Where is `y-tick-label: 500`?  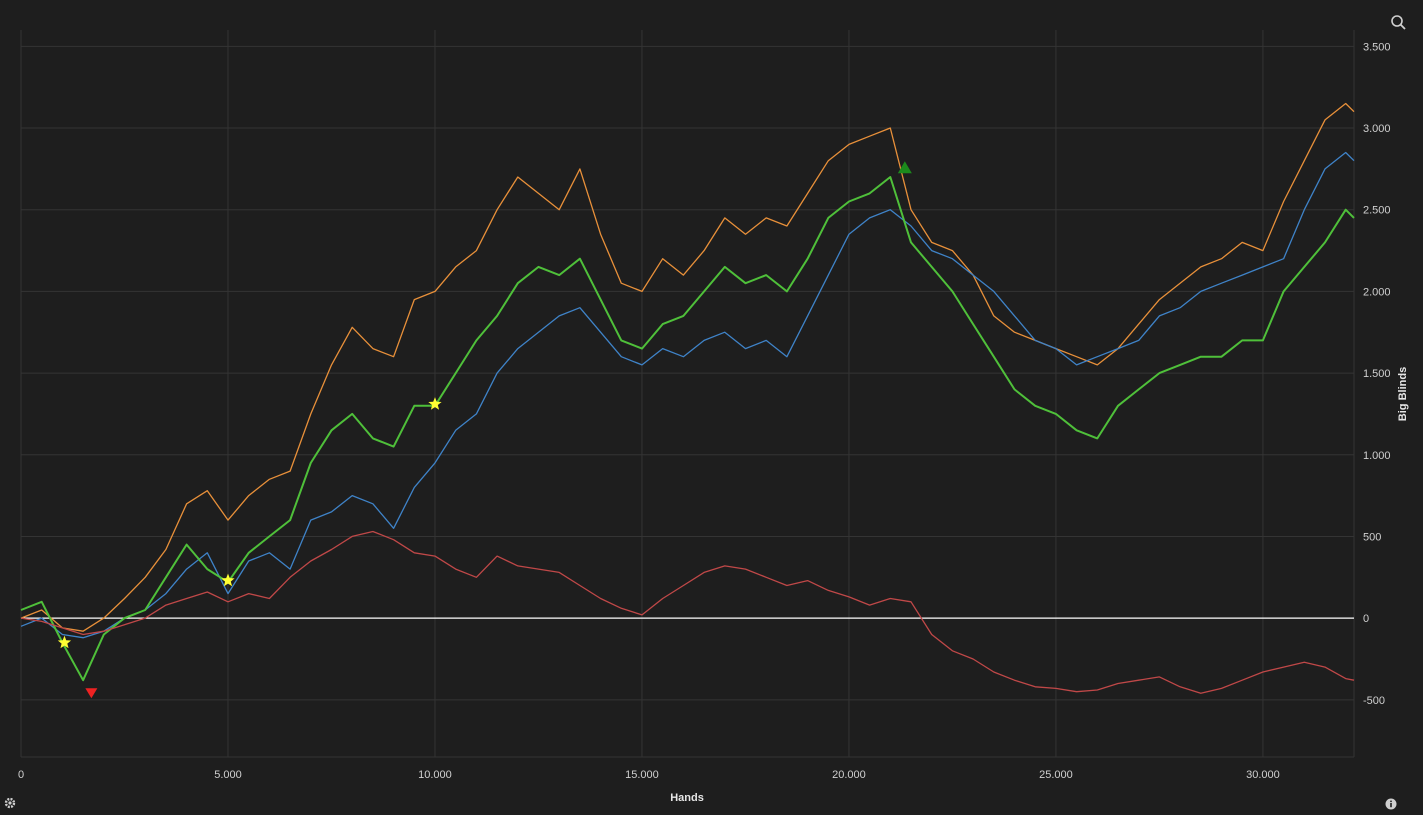 y-tick-label: 500 is located at coordinates (1372, 537).